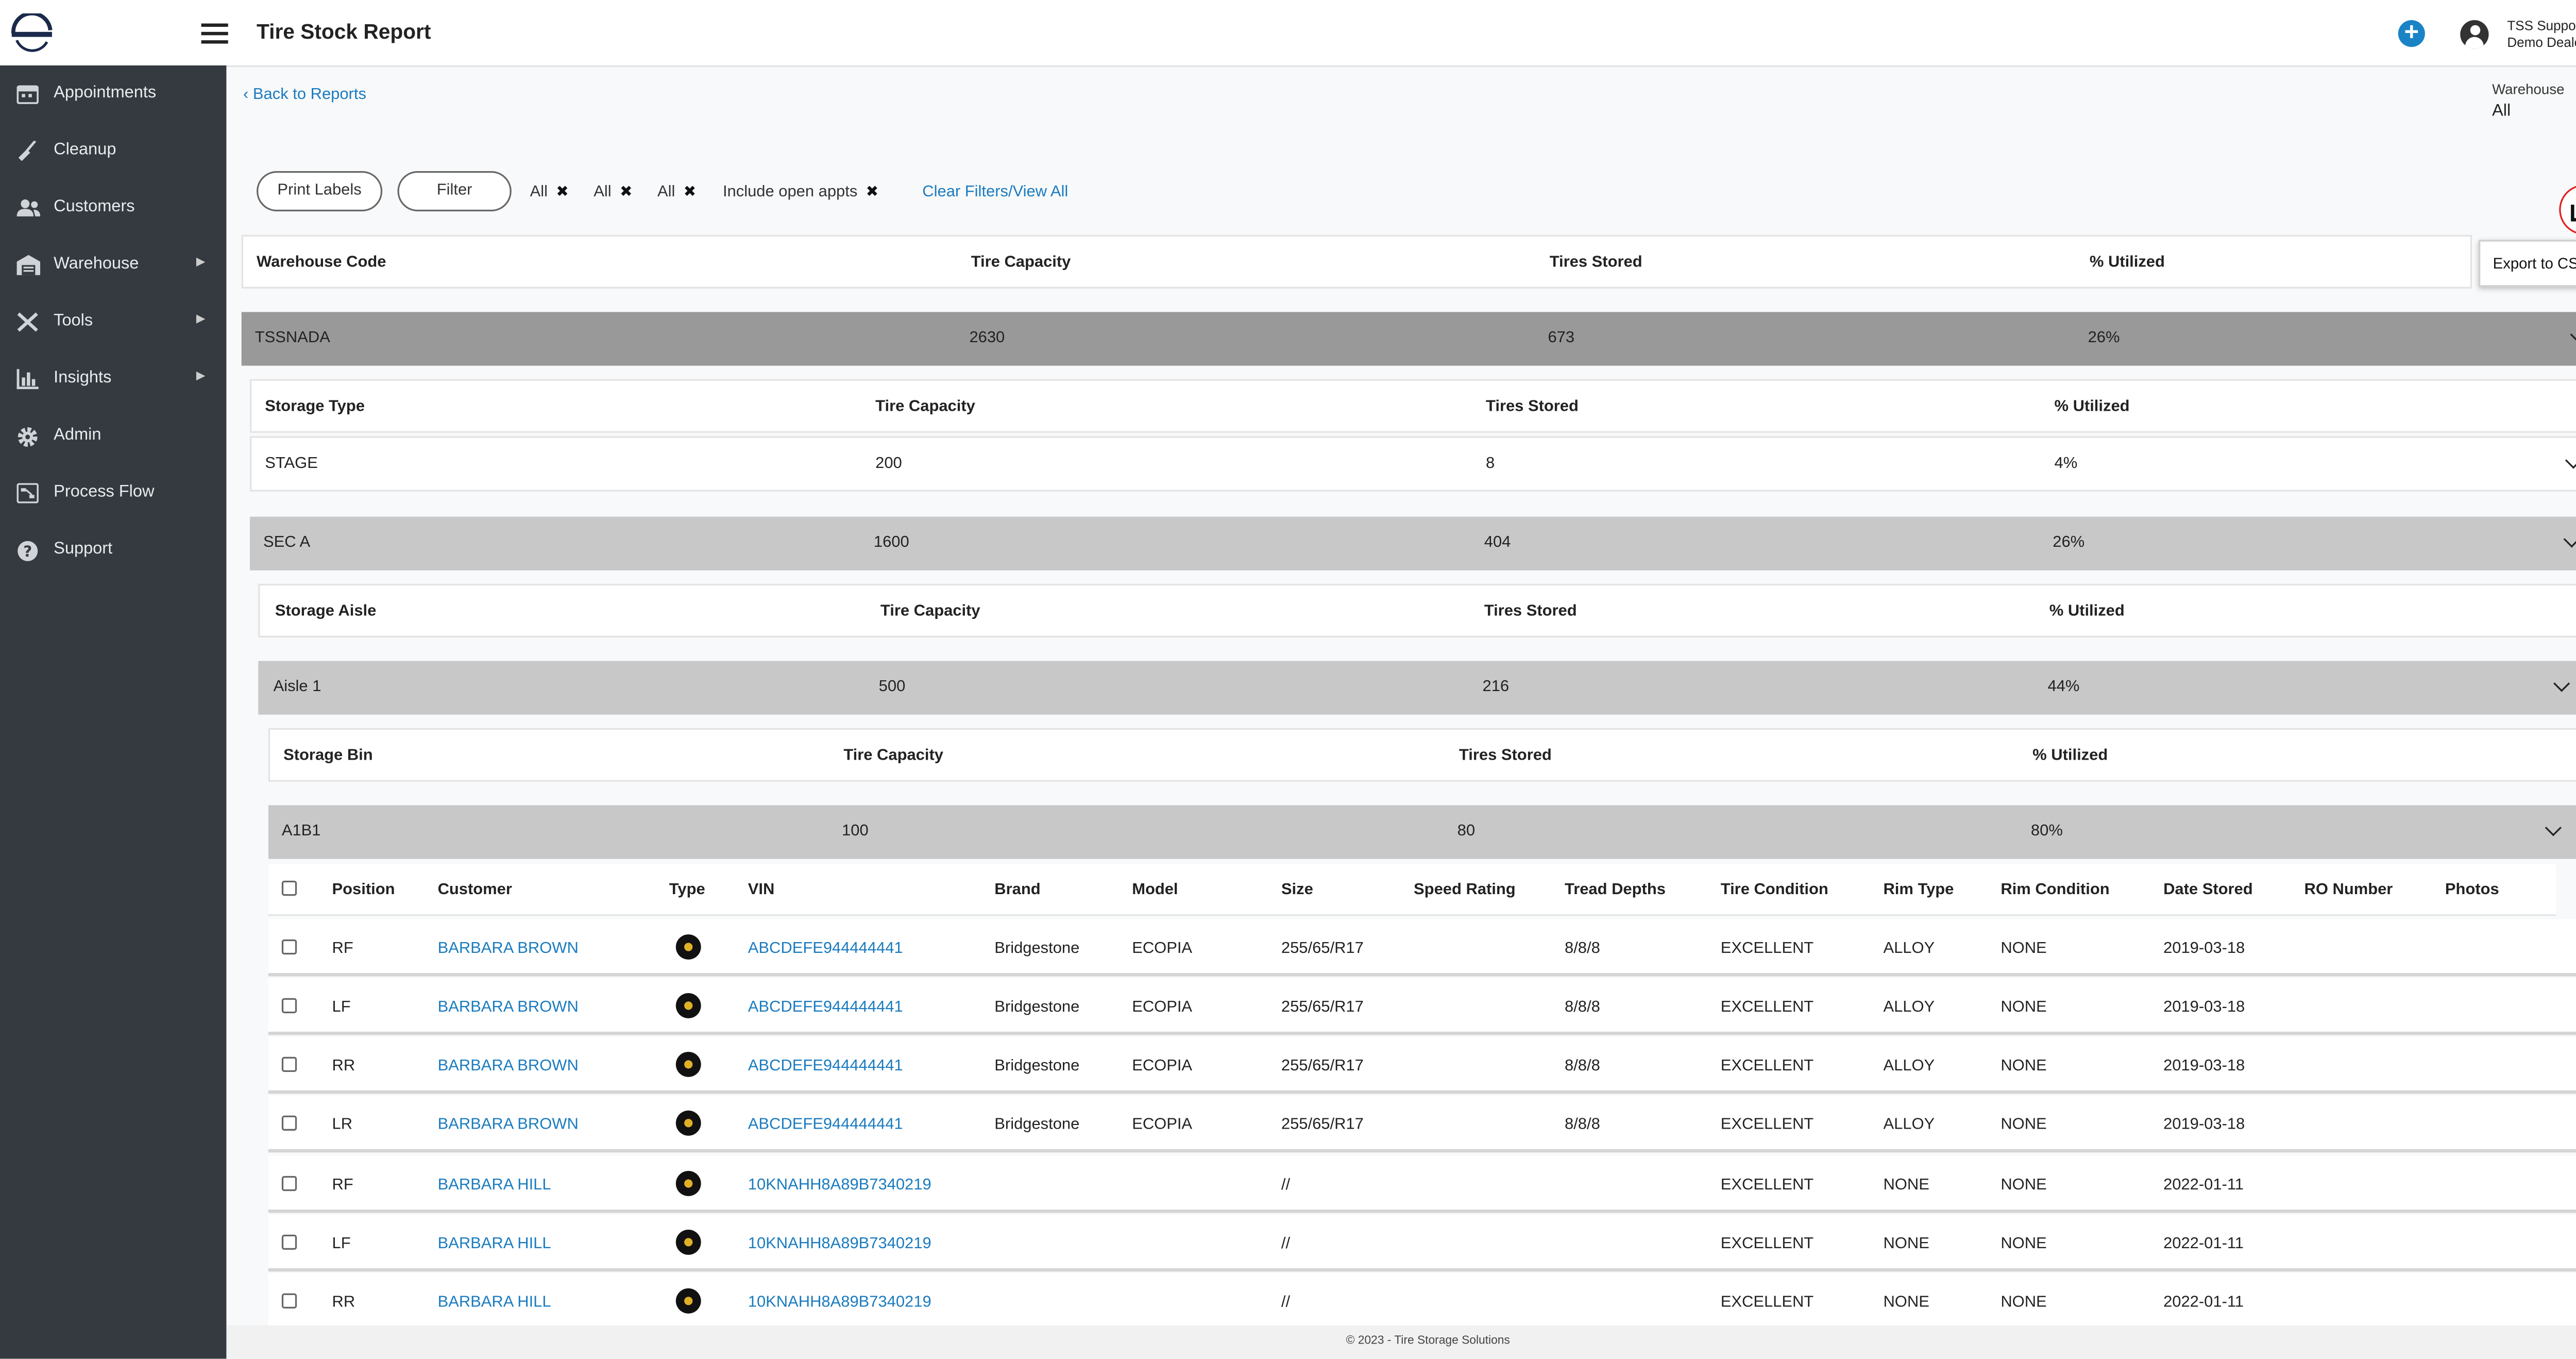 The image size is (2576, 1359). What do you see at coordinates (1297, 889) in the screenshot?
I see `column-header: Size` at bounding box center [1297, 889].